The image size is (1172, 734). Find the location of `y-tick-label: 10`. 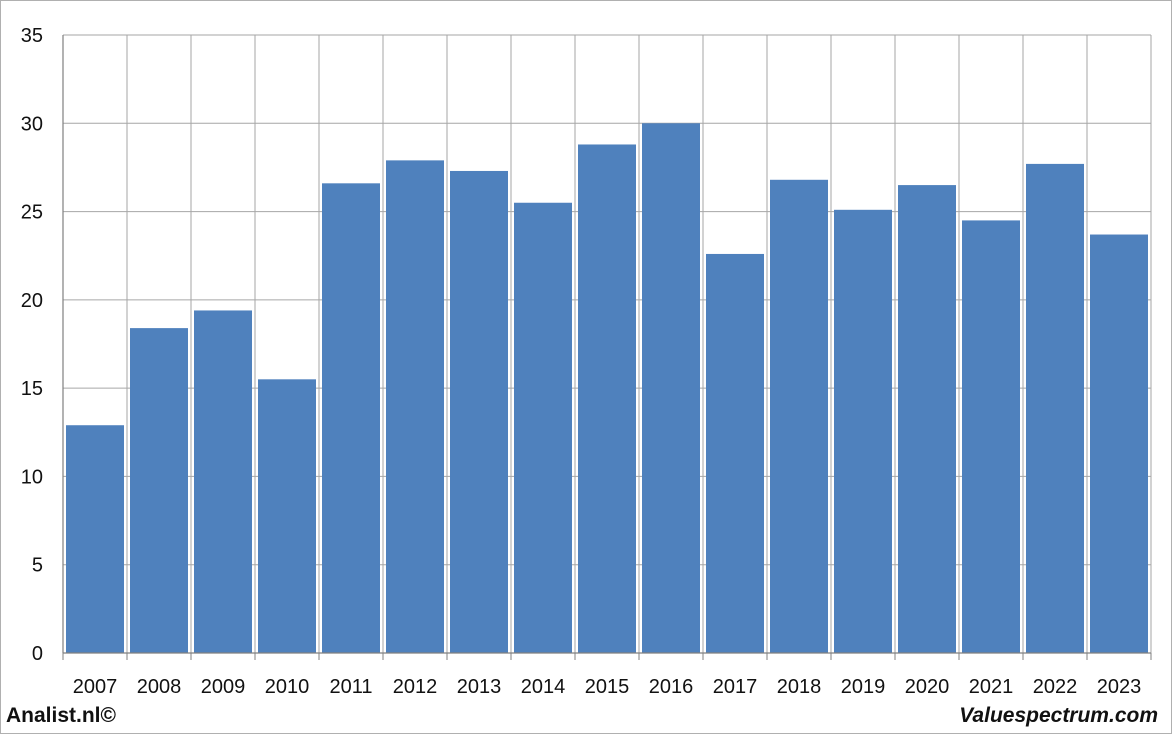

y-tick-label: 10 is located at coordinates (32, 477).